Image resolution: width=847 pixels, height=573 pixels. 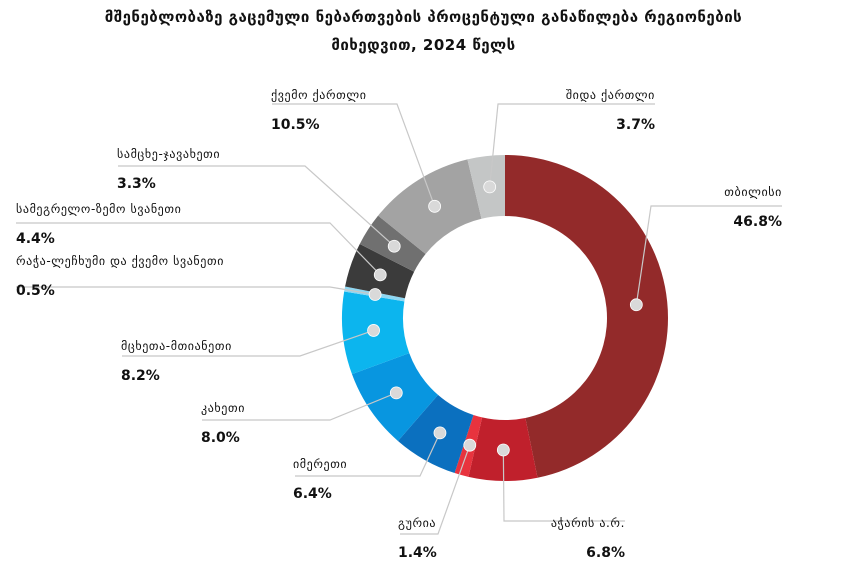 What do you see at coordinates (168, 154) in the screenshot?
I see `slice-label-name-8: სამცხე-ჯავახეთი` at bounding box center [168, 154].